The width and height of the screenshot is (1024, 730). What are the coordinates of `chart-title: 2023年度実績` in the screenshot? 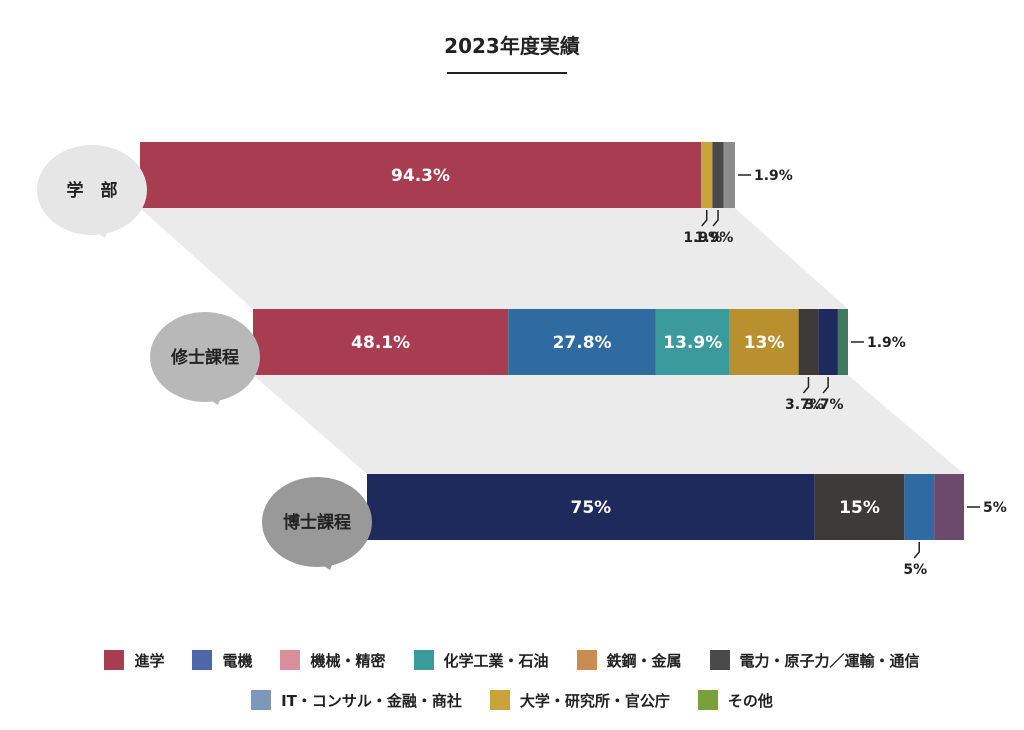 It's located at (512, 46).